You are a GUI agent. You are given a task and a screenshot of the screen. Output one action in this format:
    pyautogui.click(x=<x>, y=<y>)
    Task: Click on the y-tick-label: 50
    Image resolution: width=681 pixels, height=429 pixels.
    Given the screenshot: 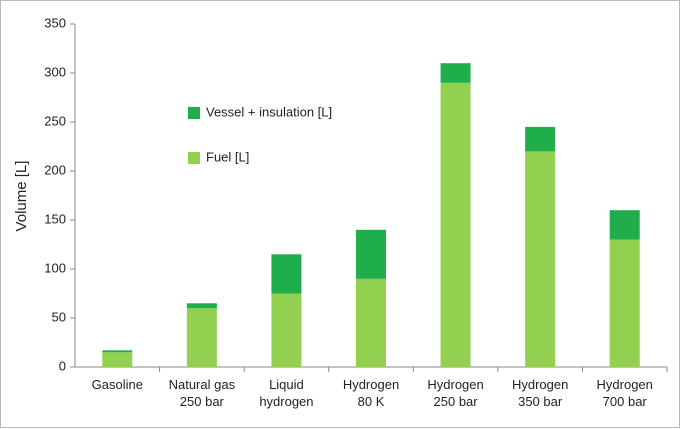 What is the action you would take?
    pyautogui.click(x=59, y=316)
    